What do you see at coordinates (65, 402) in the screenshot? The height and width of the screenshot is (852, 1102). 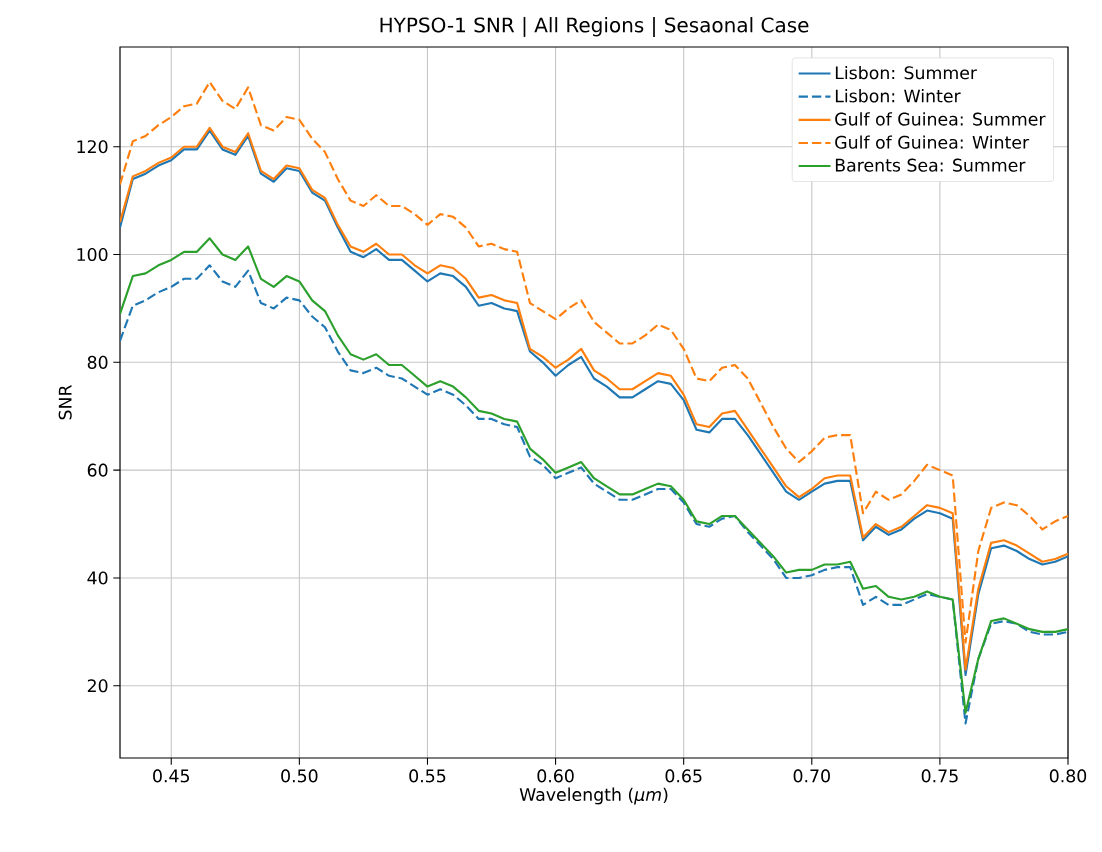 I see `y-axis-title: SNR` at bounding box center [65, 402].